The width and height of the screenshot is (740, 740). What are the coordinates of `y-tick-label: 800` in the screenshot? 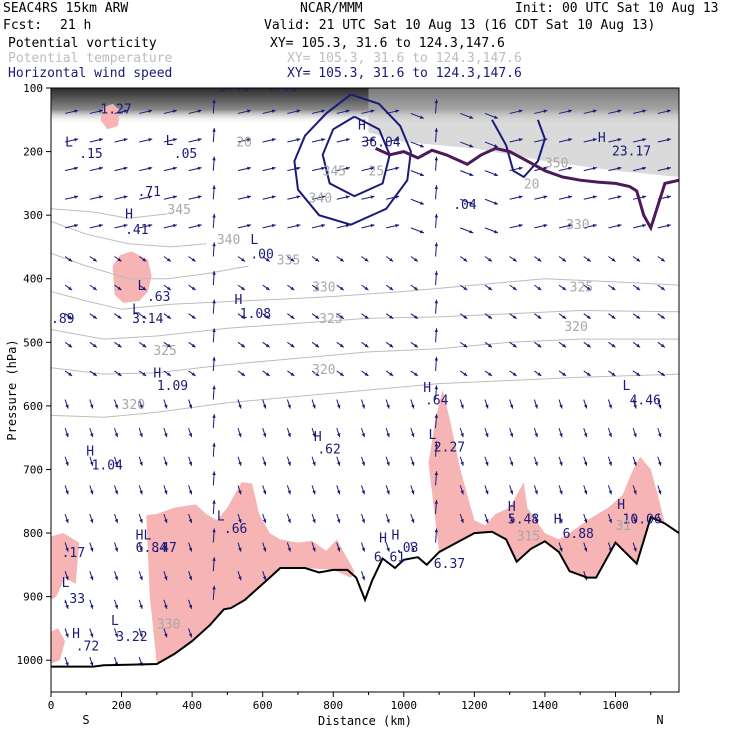 It's located at (33, 533).